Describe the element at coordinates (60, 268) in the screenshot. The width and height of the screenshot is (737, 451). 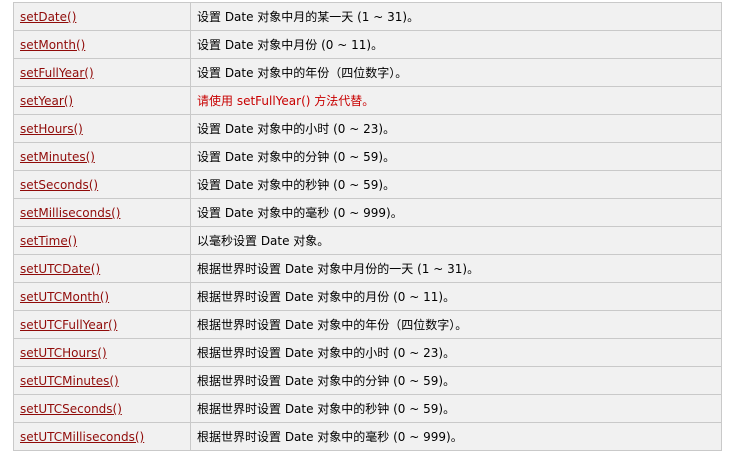
I see `method-link: setUTCDate()` at that location.